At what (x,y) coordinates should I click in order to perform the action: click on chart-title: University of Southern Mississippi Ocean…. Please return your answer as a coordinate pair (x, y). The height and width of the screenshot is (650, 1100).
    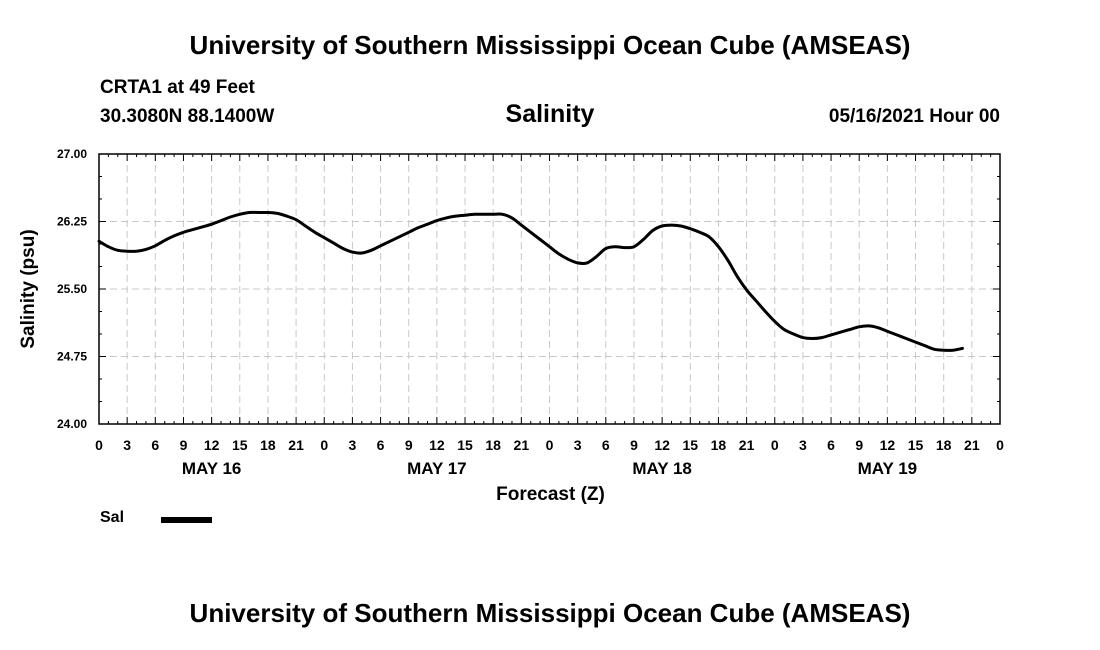
    Looking at the image, I should click on (550, 45).